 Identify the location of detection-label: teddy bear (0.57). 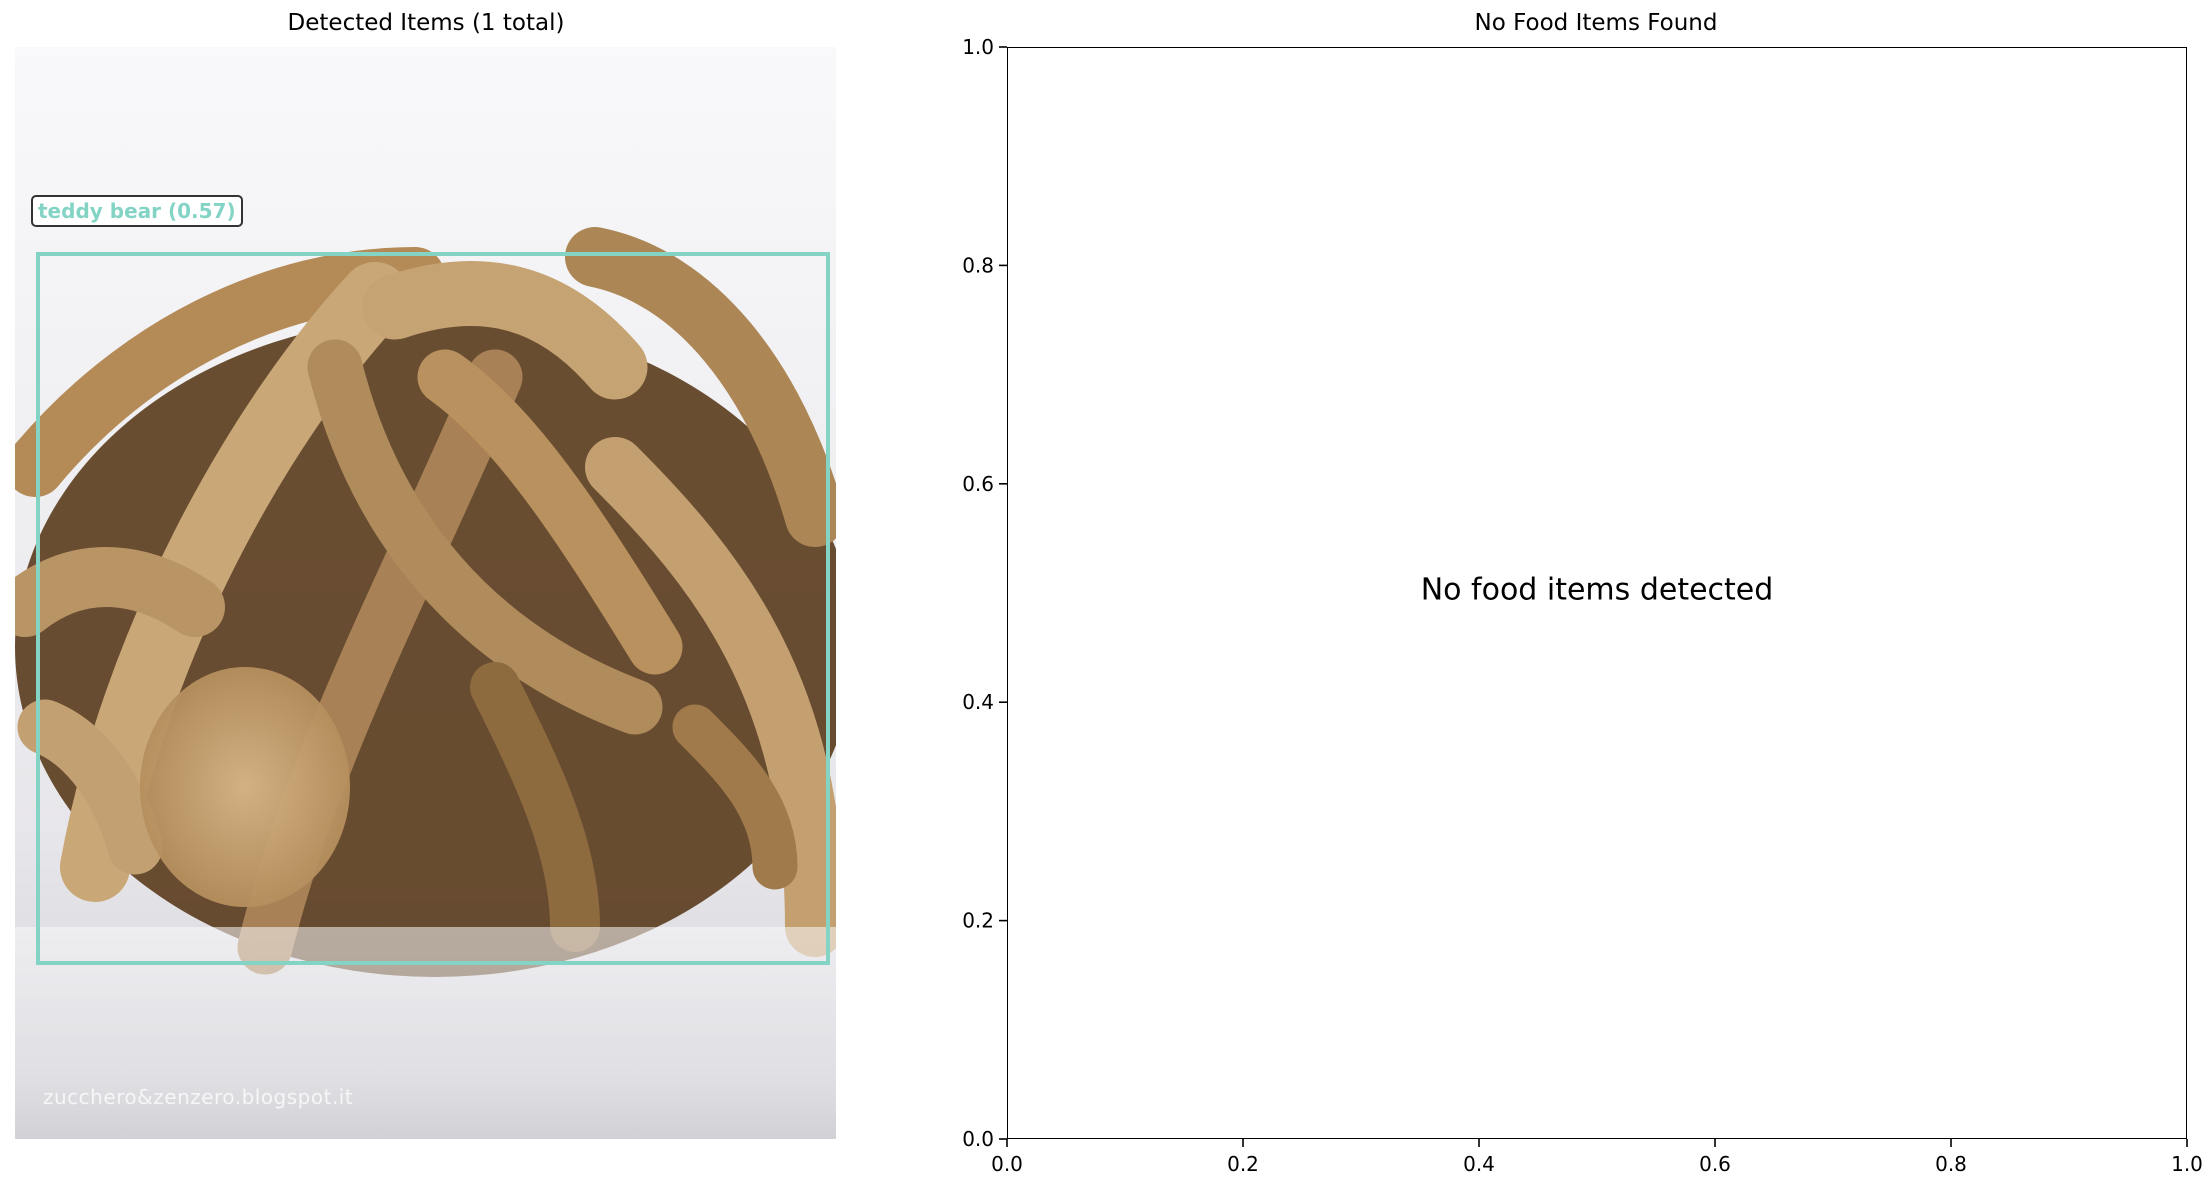
(137, 211).